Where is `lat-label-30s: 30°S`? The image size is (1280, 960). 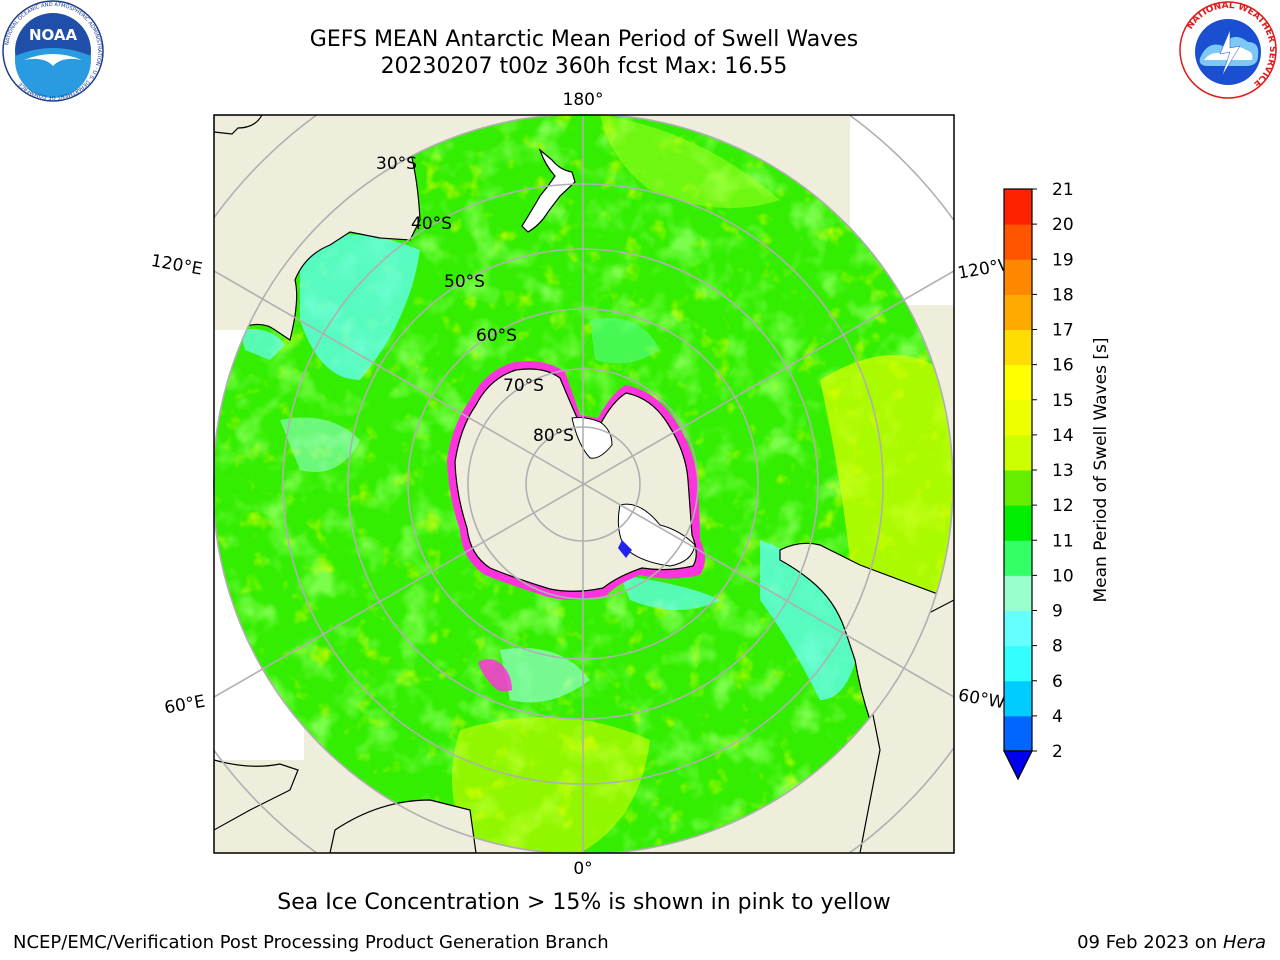
lat-label-30s: 30°S is located at coordinates (396, 164).